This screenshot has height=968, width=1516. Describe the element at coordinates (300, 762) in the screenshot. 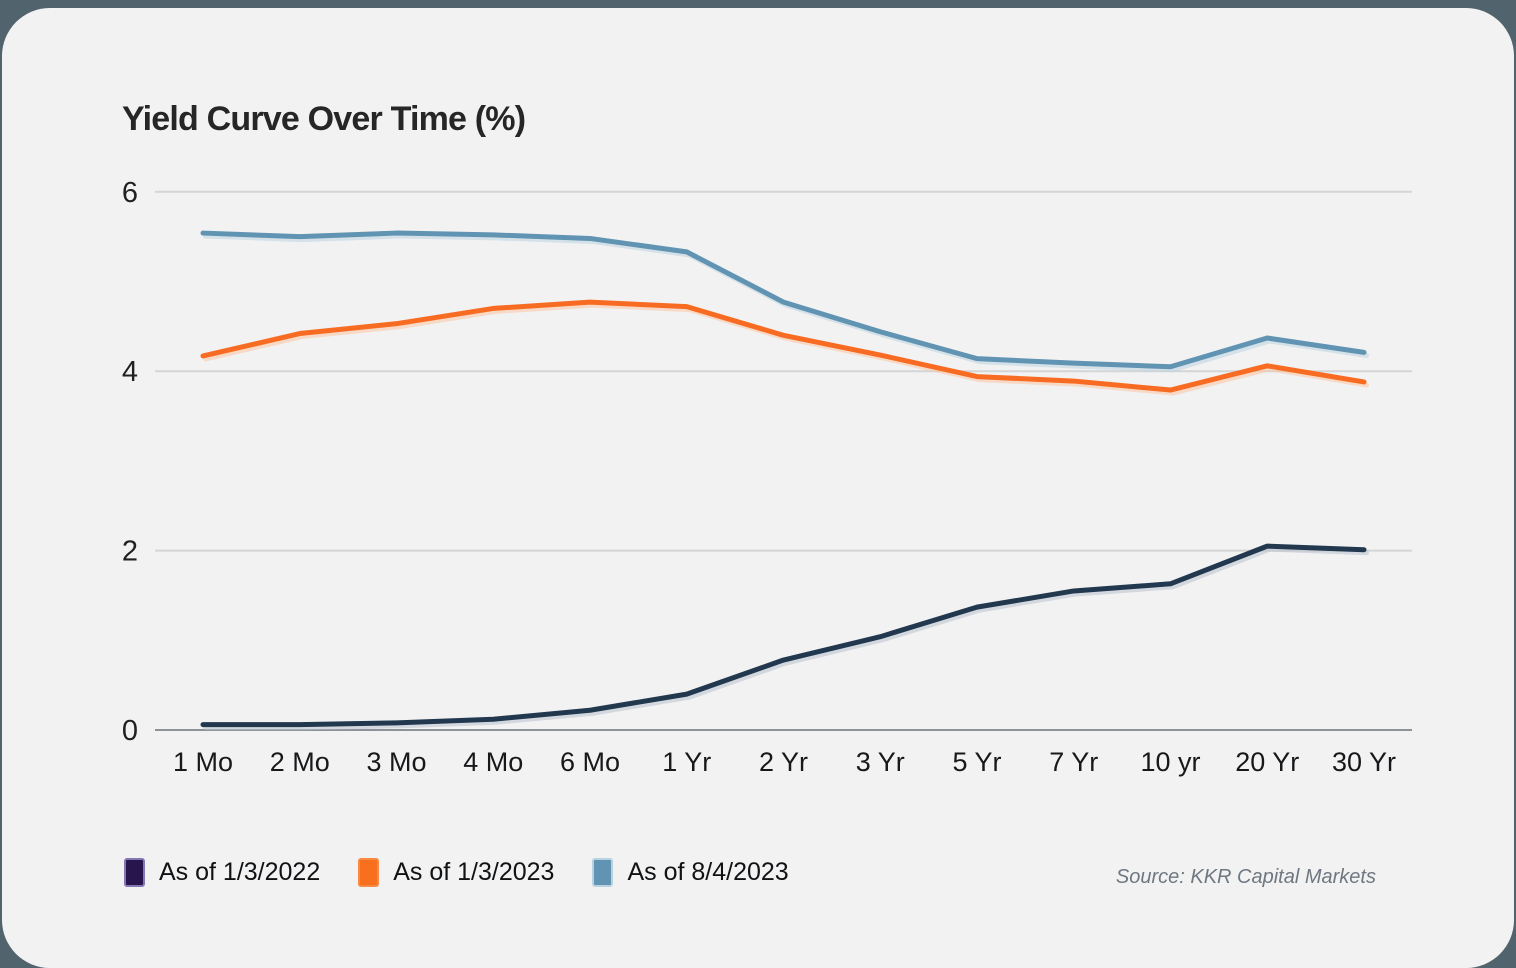

I see `x-tick-label: 2 Mo` at that location.